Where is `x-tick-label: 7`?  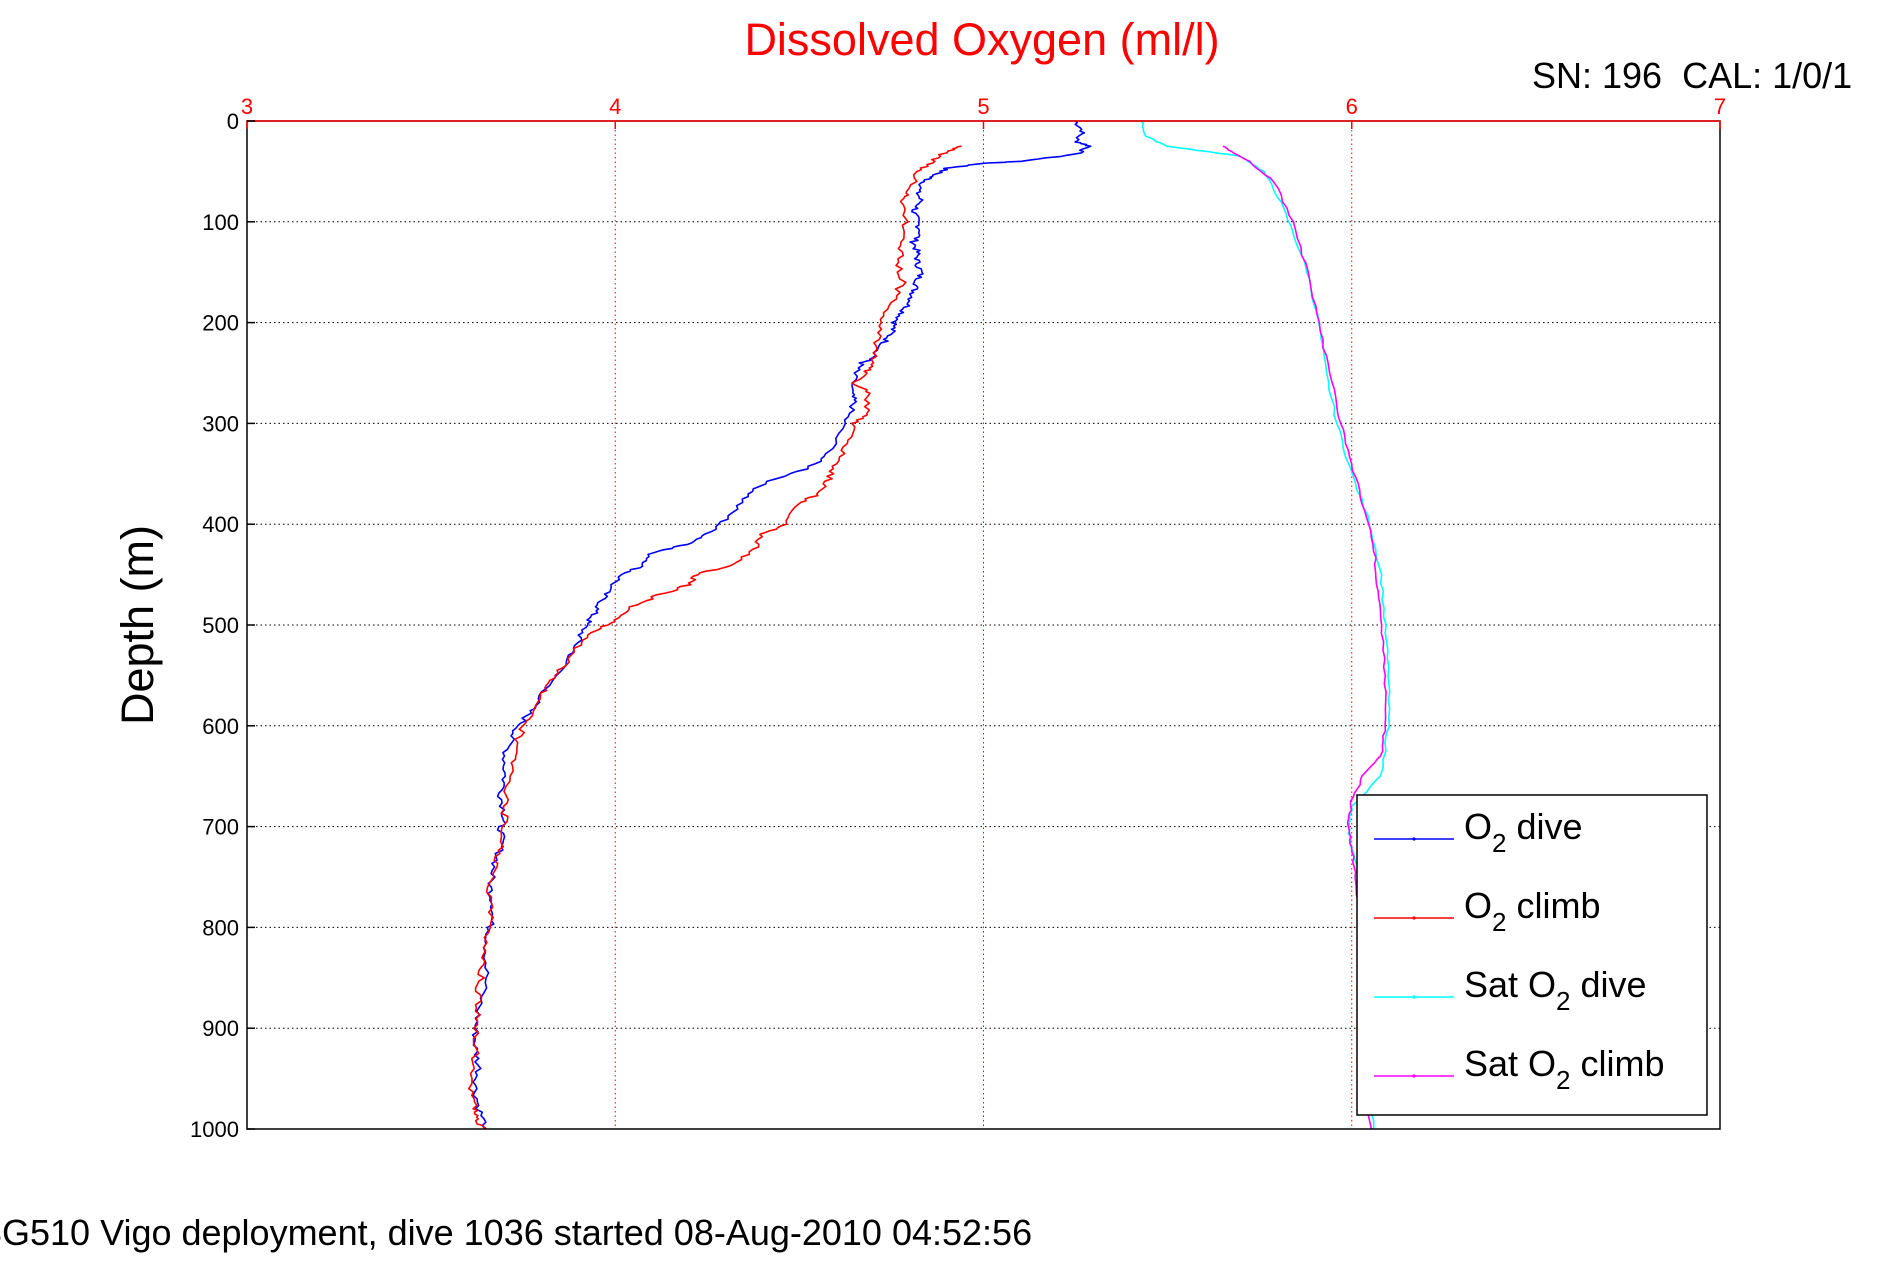
x-tick-label: 7 is located at coordinates (1720, 106).